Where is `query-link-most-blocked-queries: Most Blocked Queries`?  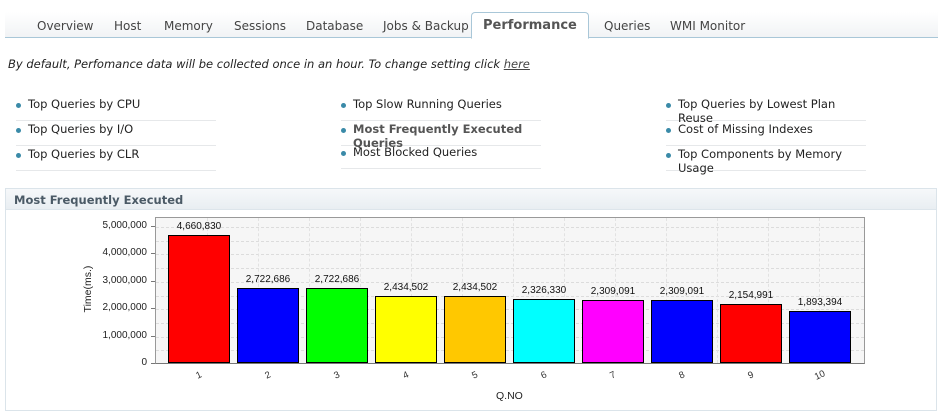 query-link-most-blocked-queries: Most Blocked Queries is located at coordinates (441, 157).